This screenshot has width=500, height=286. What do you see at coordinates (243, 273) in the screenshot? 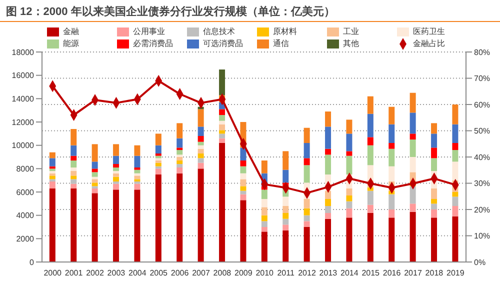
I see `x-tick-label: 2009` at bounding box center [243, 273].